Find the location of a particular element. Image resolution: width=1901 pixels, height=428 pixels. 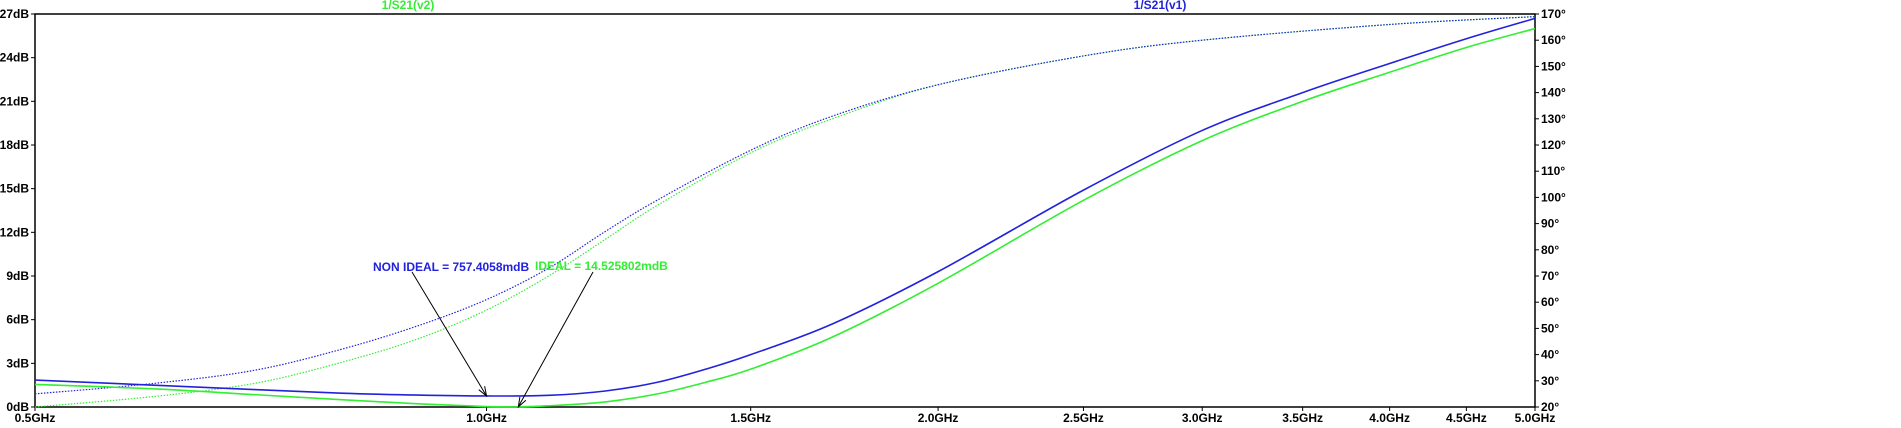

annotation-ideal: IDEAL = 14.525802mdB is located at coordinates (601, 266).